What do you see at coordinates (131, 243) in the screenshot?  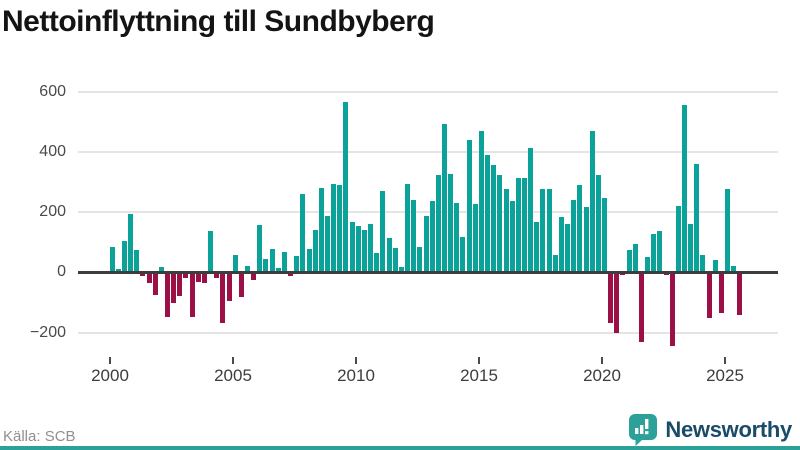 I see `bar-2000-Q4` at bounding box center [131, 243].